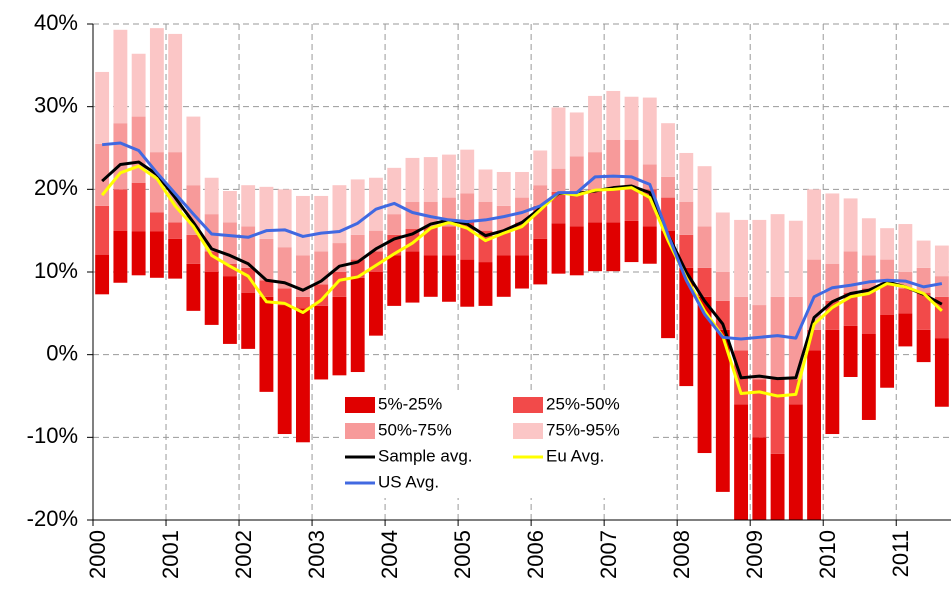  Describe the element at coordinates (389, 554) in the screenshot. I see `x-tick-label: 2004` at that location.